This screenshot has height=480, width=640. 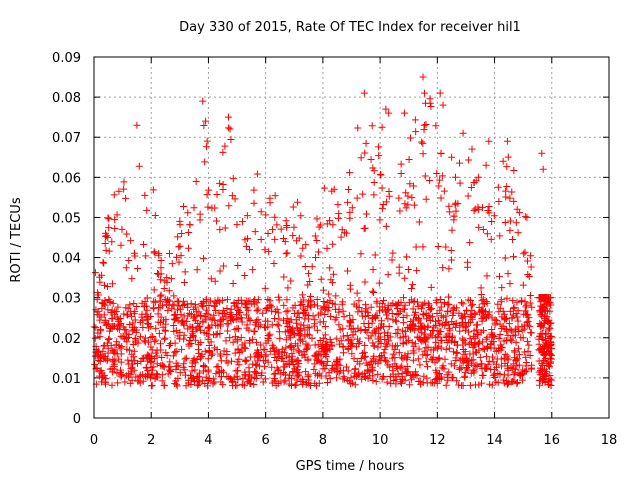 I want to click on x-tick-label: 16, so click(x=552, y=440).